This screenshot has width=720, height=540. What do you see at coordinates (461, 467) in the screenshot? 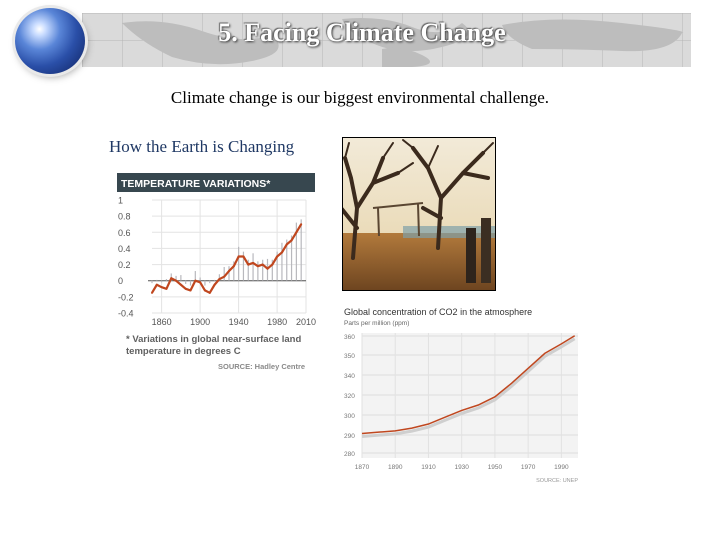
I see `co2-x-tick: 1930` at bounding box center [461, 467].